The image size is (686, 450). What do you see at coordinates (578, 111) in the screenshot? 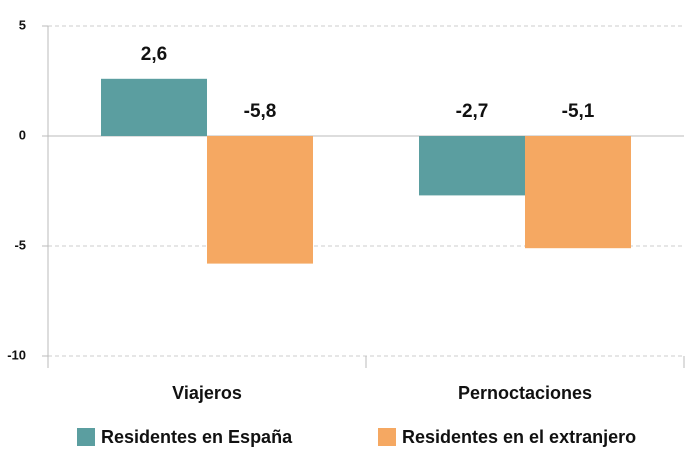
I see `data-label: -5,1` at bounding box center [578, 111].